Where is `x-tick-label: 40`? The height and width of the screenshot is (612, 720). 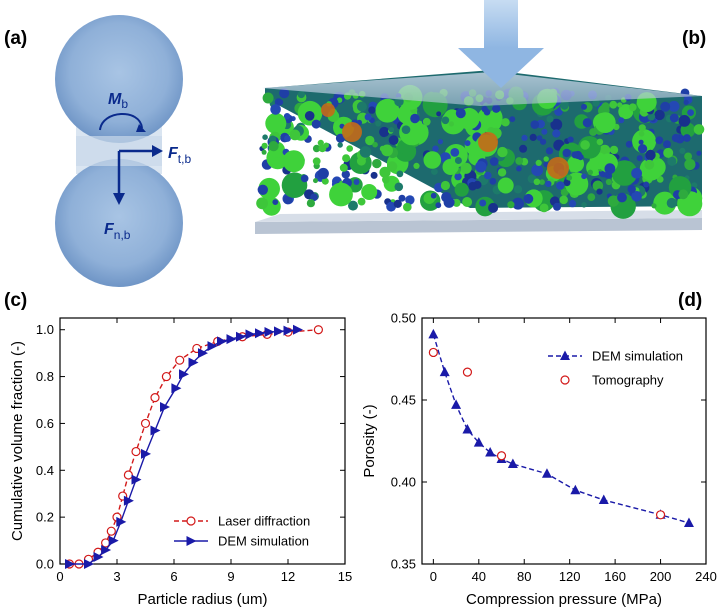 x-tick-label: 40 is located at coordinates (479, 576).